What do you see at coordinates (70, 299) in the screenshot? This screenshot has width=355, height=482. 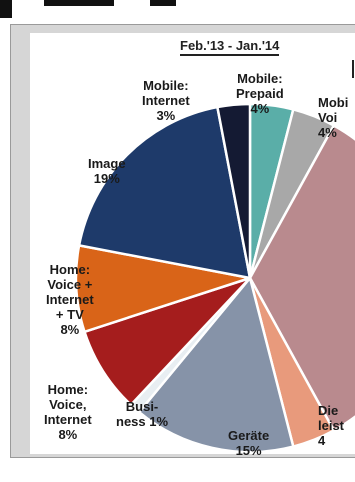 I see `label-home-voice-internet-tv: Home: Voice + Internet + TV 8%` at bounding box center [70, 299].